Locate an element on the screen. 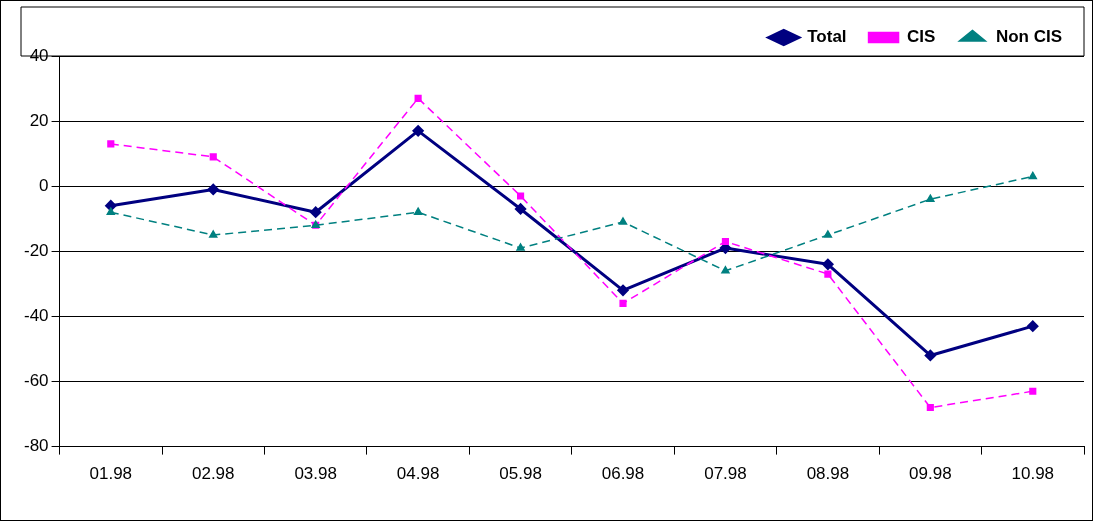  y-tick-label: -80 is located at coordinates (36, 446).